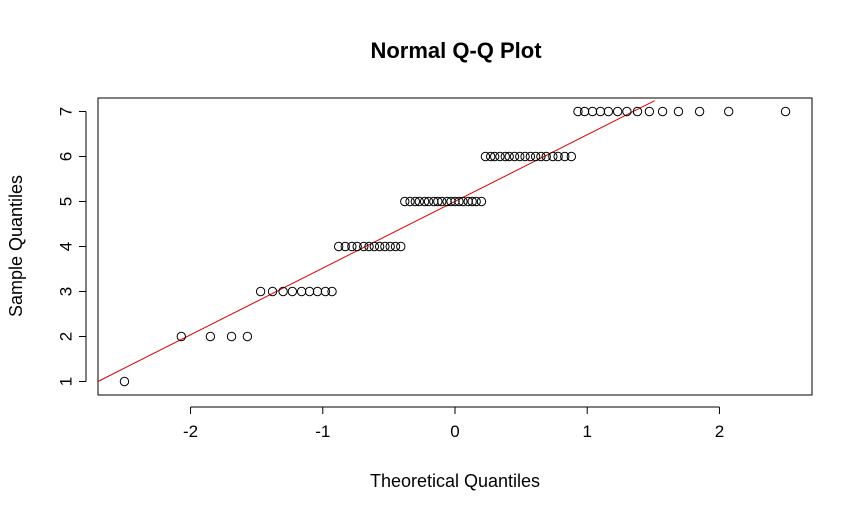 This screenshot has height=518, width=863. Describe the element at coordinates (454, 431) in the screenshot. I see `x-tick-label: 0` at that location.